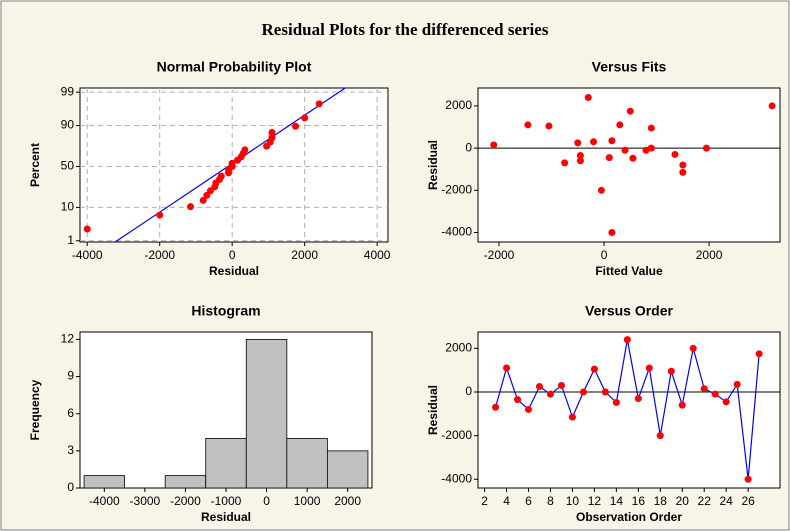 The width and height of the screenshot is (790, 531). Describe the element at coordinates (226, 501) in the screenshot. I see `x-tick-label: -1000` at that location.